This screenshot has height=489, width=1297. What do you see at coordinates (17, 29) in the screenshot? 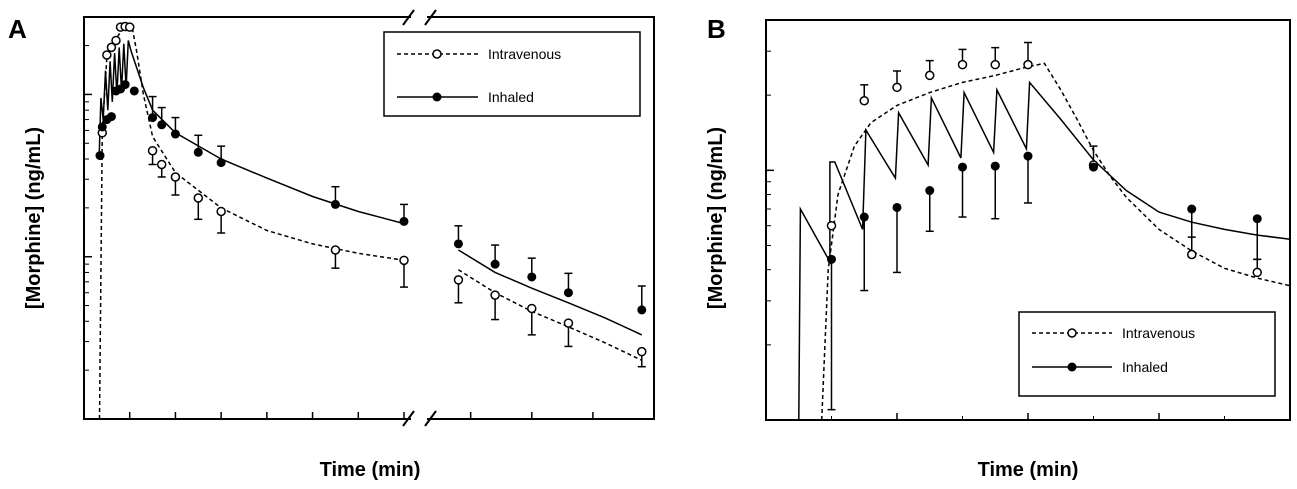
I see `panel-a-letter: A` at bounding box center [17, 29].